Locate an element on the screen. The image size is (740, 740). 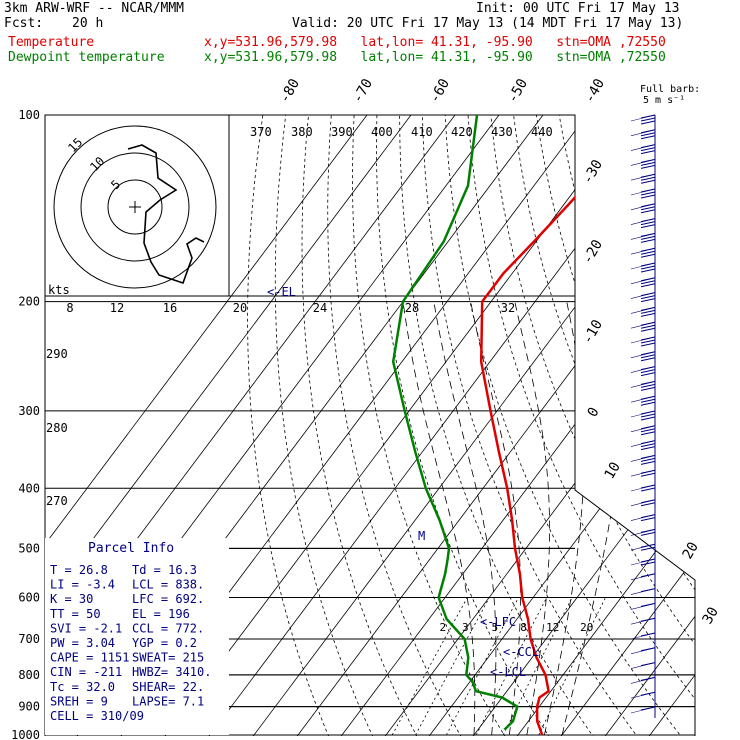
hodograph-ring is located at coordinates (135, 207).